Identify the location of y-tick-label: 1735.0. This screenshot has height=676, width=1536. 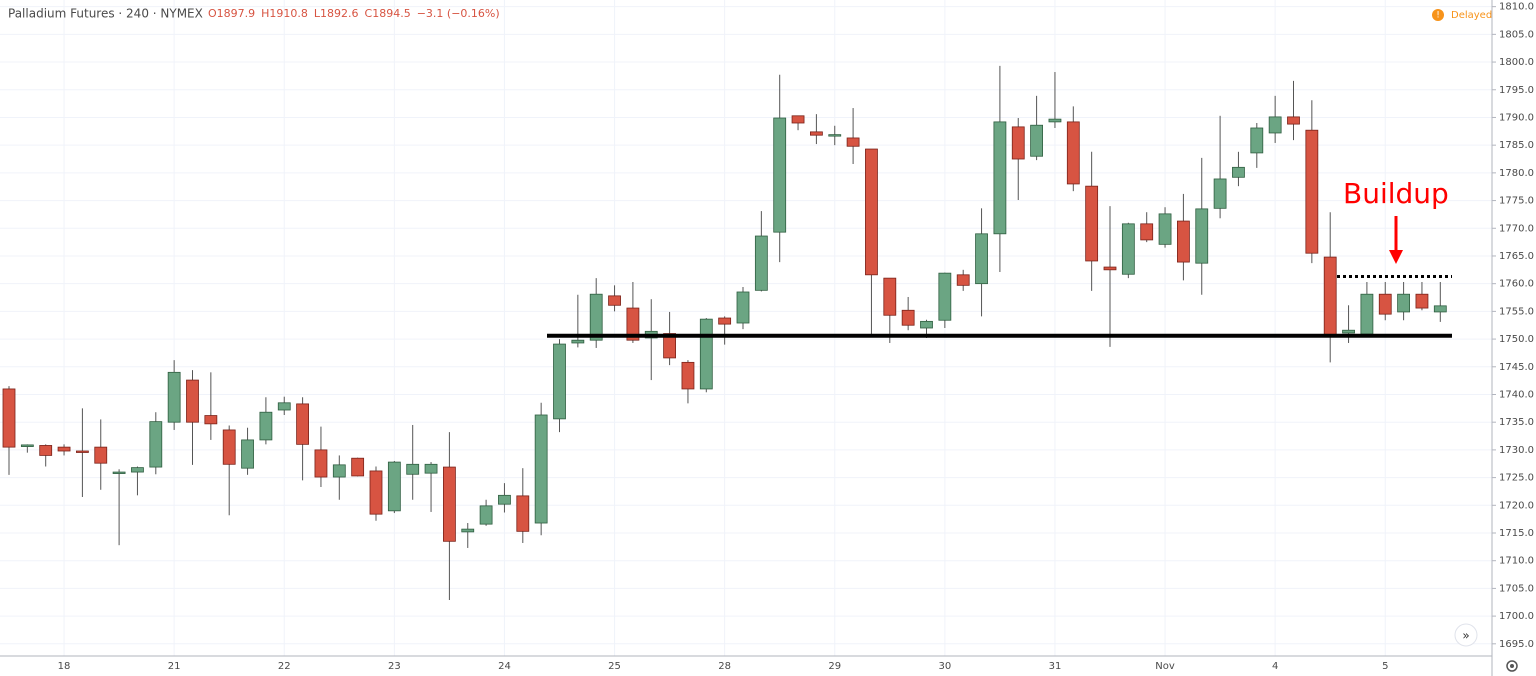
(1516, 422).